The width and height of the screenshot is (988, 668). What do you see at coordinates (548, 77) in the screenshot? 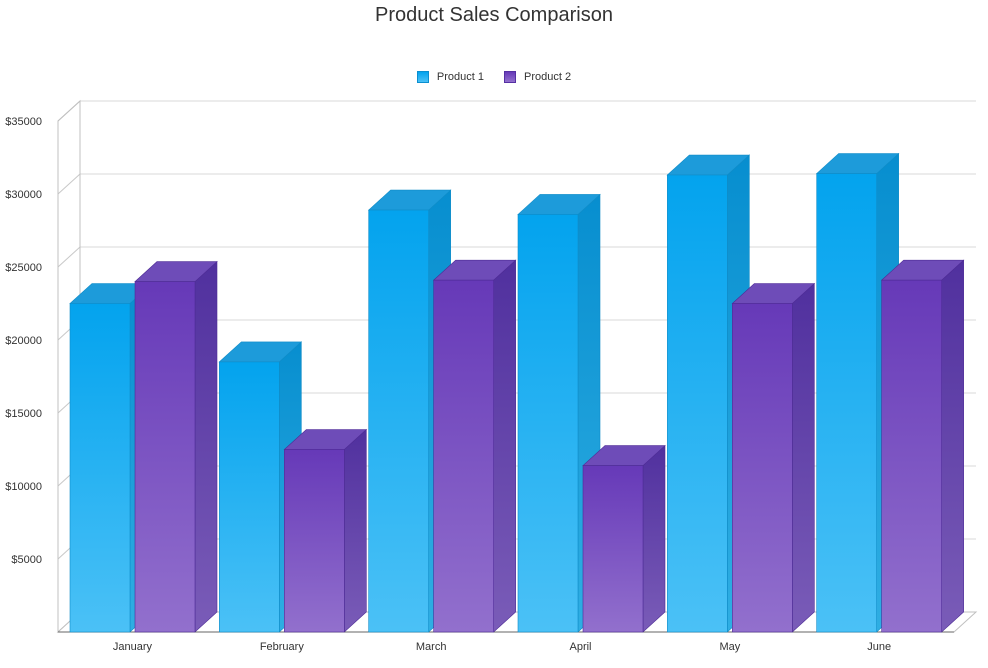
I see `legend-label-product-2: Product 2` at bounding box center [548, 77].